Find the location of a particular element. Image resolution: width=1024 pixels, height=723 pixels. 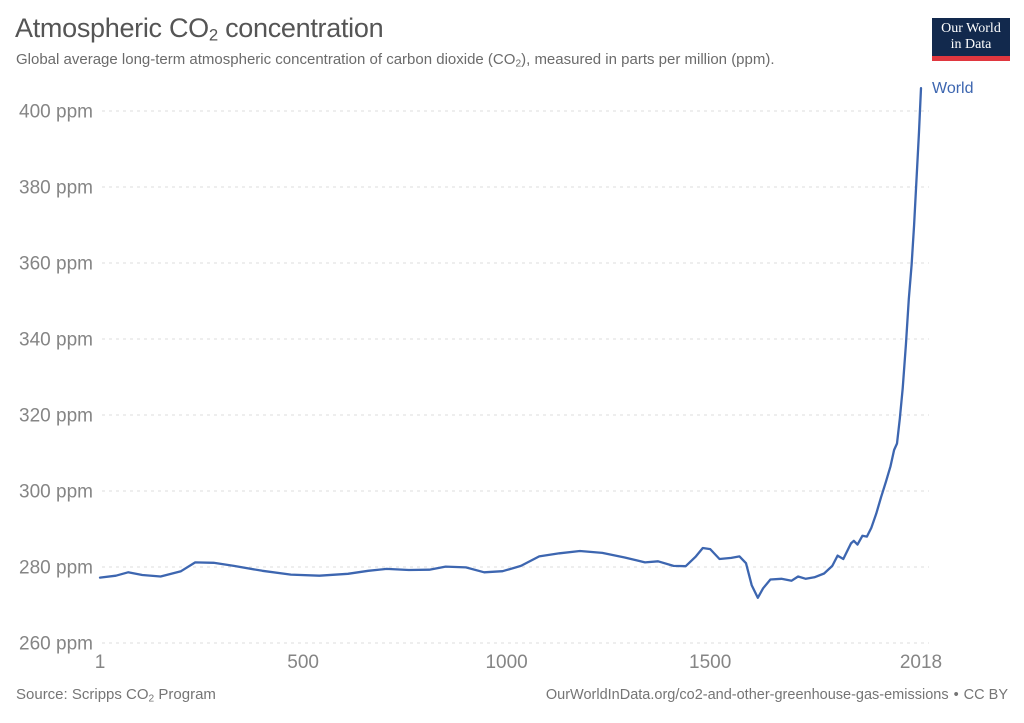

y-axis-tick-label: 400 ppm is located at coordinates (56, 112).